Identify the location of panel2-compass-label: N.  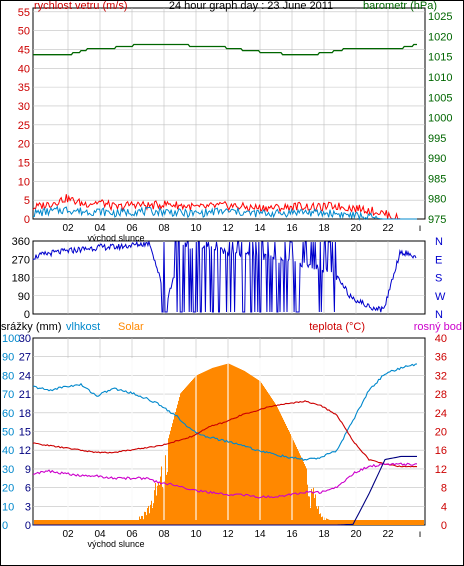
(439, 315).